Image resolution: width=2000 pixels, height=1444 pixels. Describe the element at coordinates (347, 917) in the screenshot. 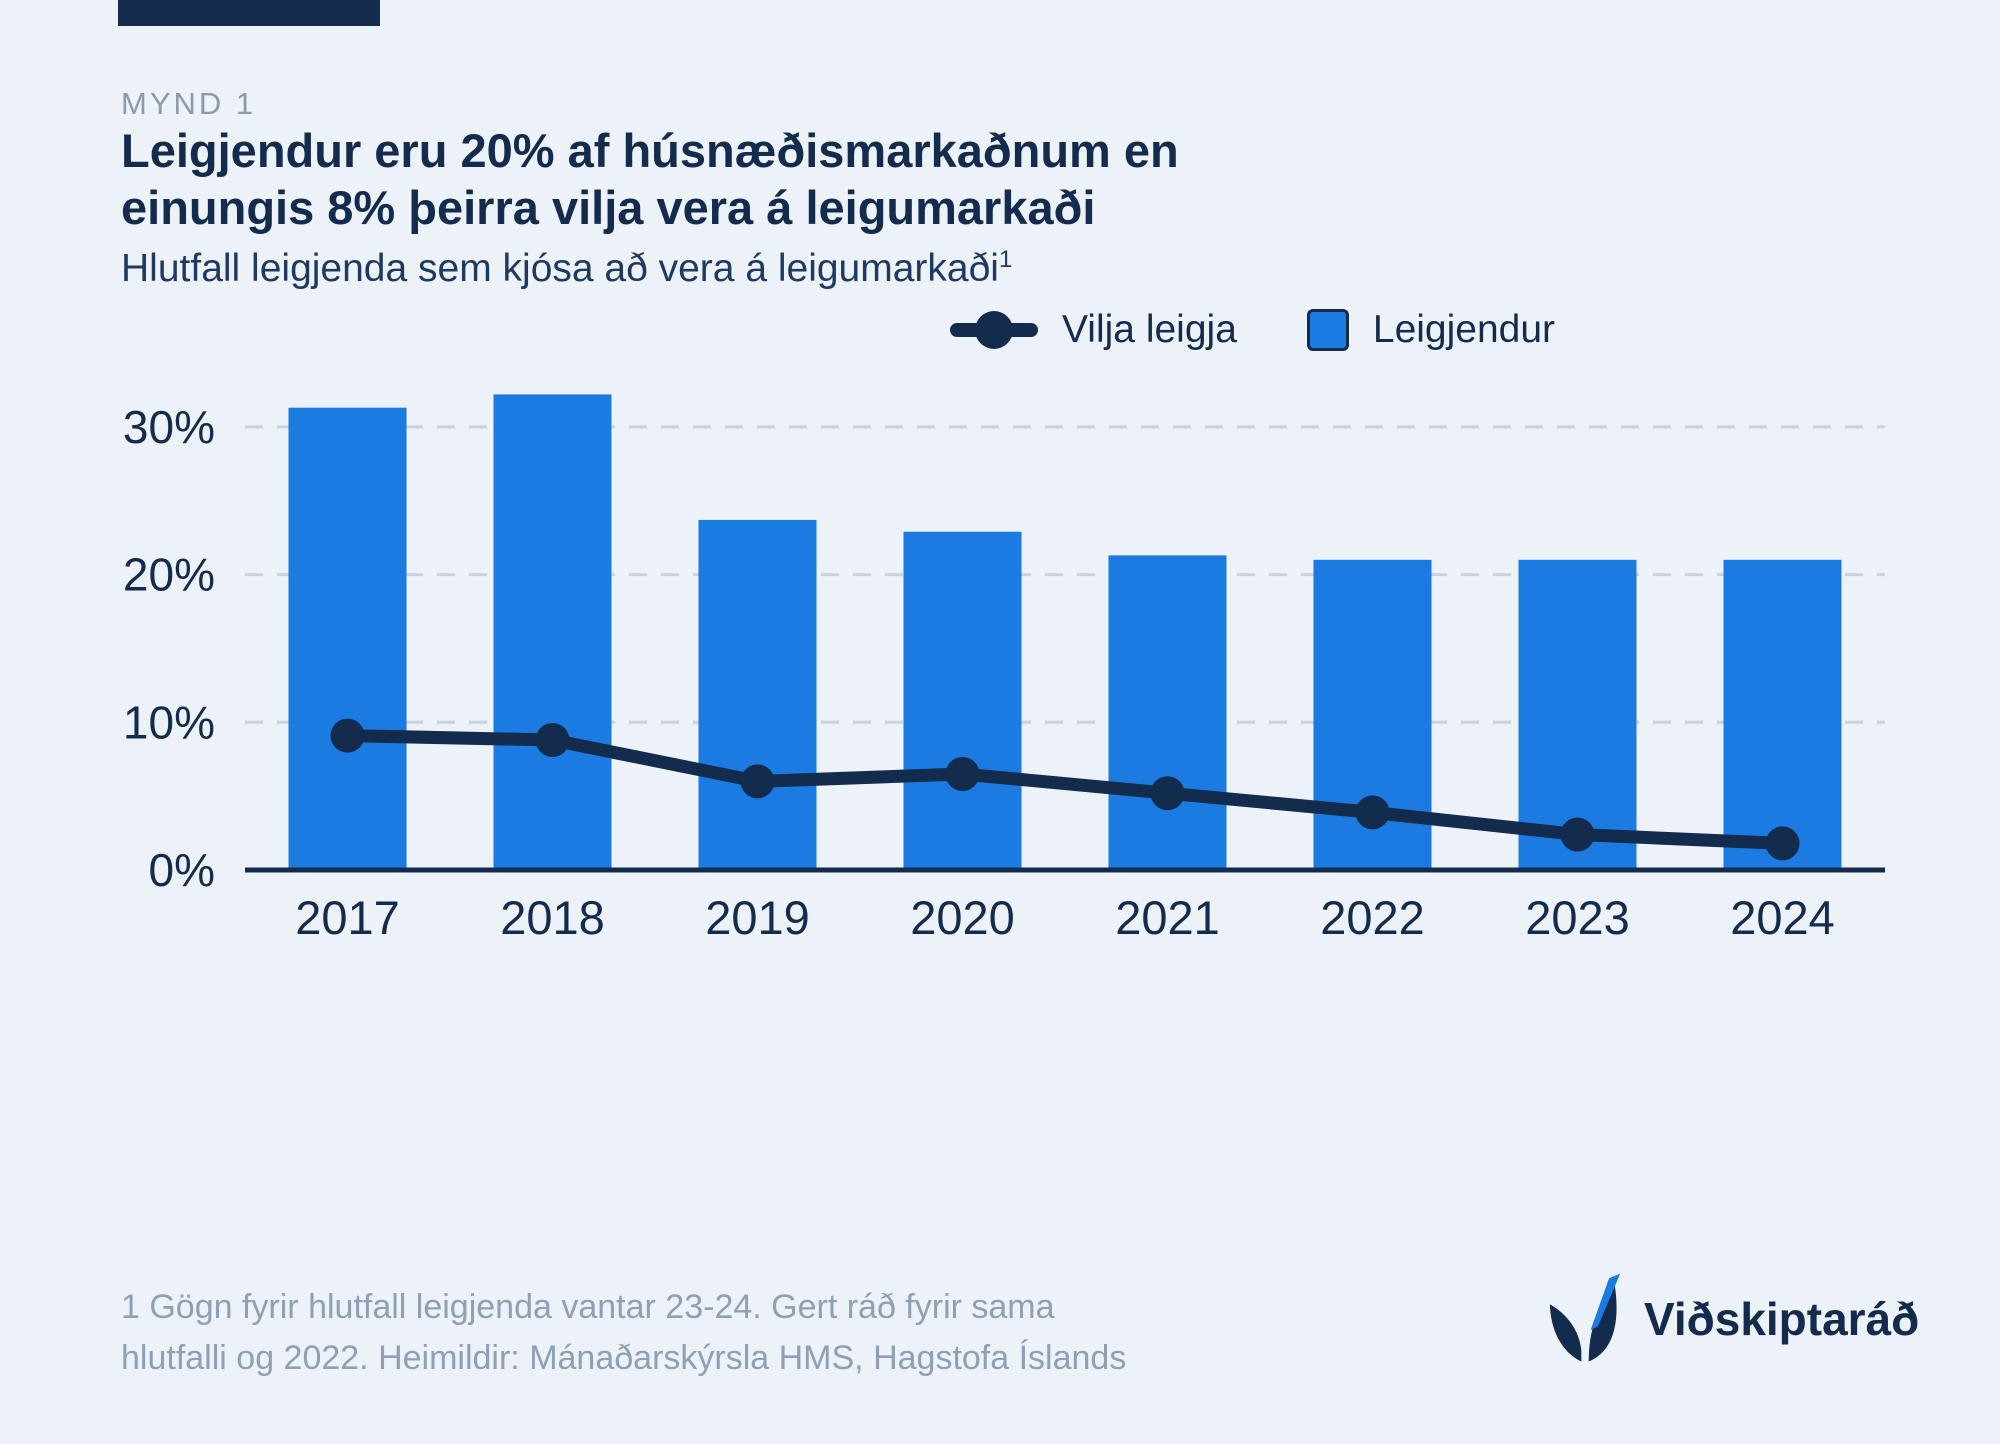

I see `x-tick-label-2017: 2017` at that location.